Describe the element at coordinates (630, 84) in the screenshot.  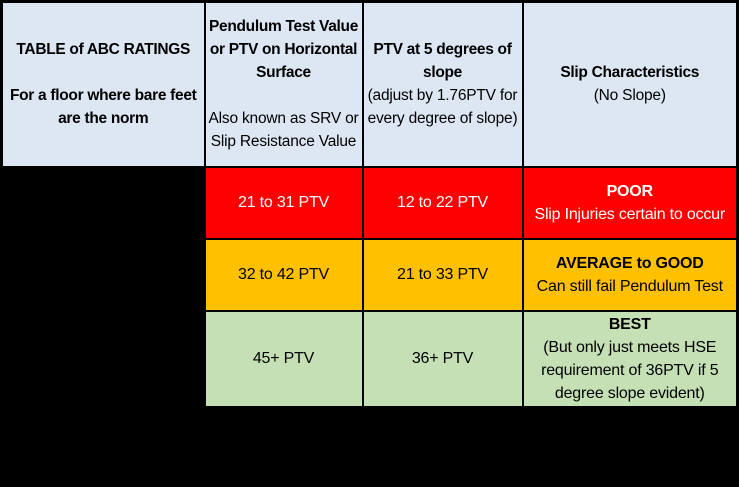
I see `header-cell-slip-characteristics: Slip Characteristics (No Slope)` at that location.